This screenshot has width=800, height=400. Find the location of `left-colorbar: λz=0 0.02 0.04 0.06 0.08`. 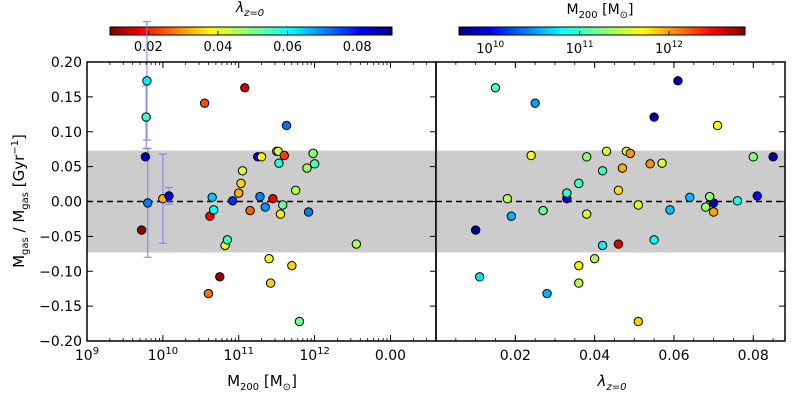

left-colorbar: λz=0 0.02 0.04 0.06 0.08 is located at coordinates (251, 27).